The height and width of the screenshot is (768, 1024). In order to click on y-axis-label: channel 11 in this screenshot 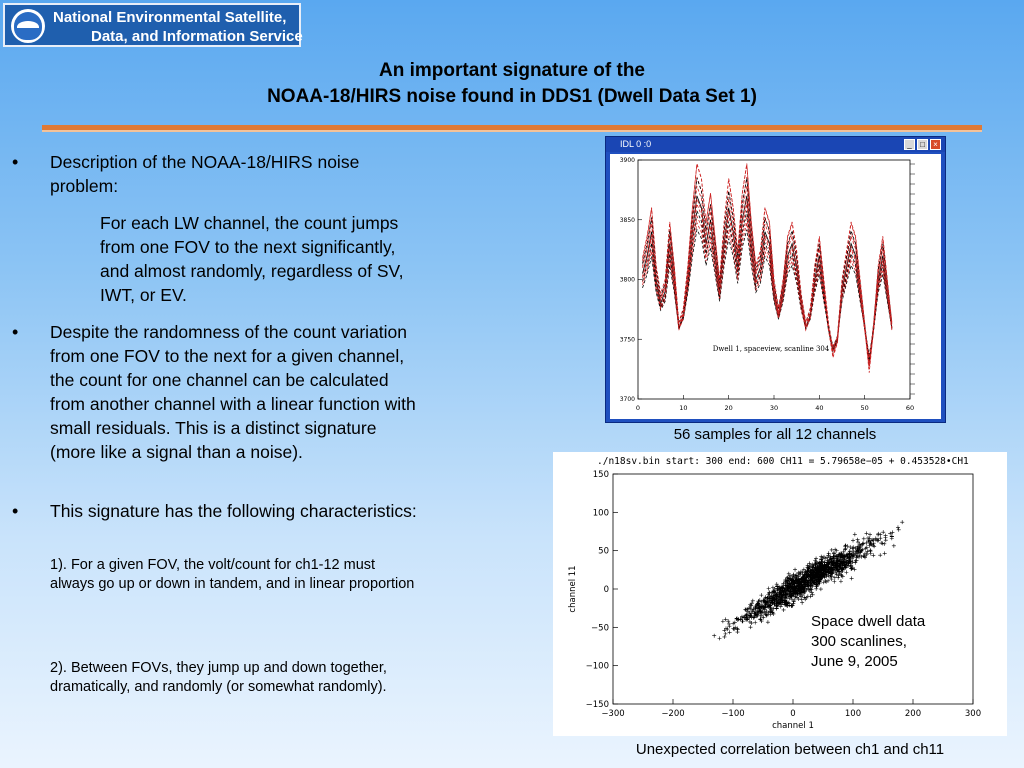, I will do `click(573, 588)`.